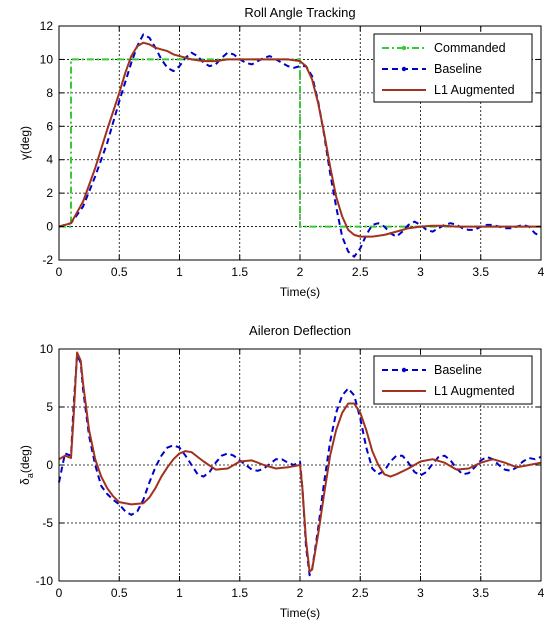 This screenshot has width=550, height=625. I want to click on legend-label-commanded: Commanded, so click(470, 48).